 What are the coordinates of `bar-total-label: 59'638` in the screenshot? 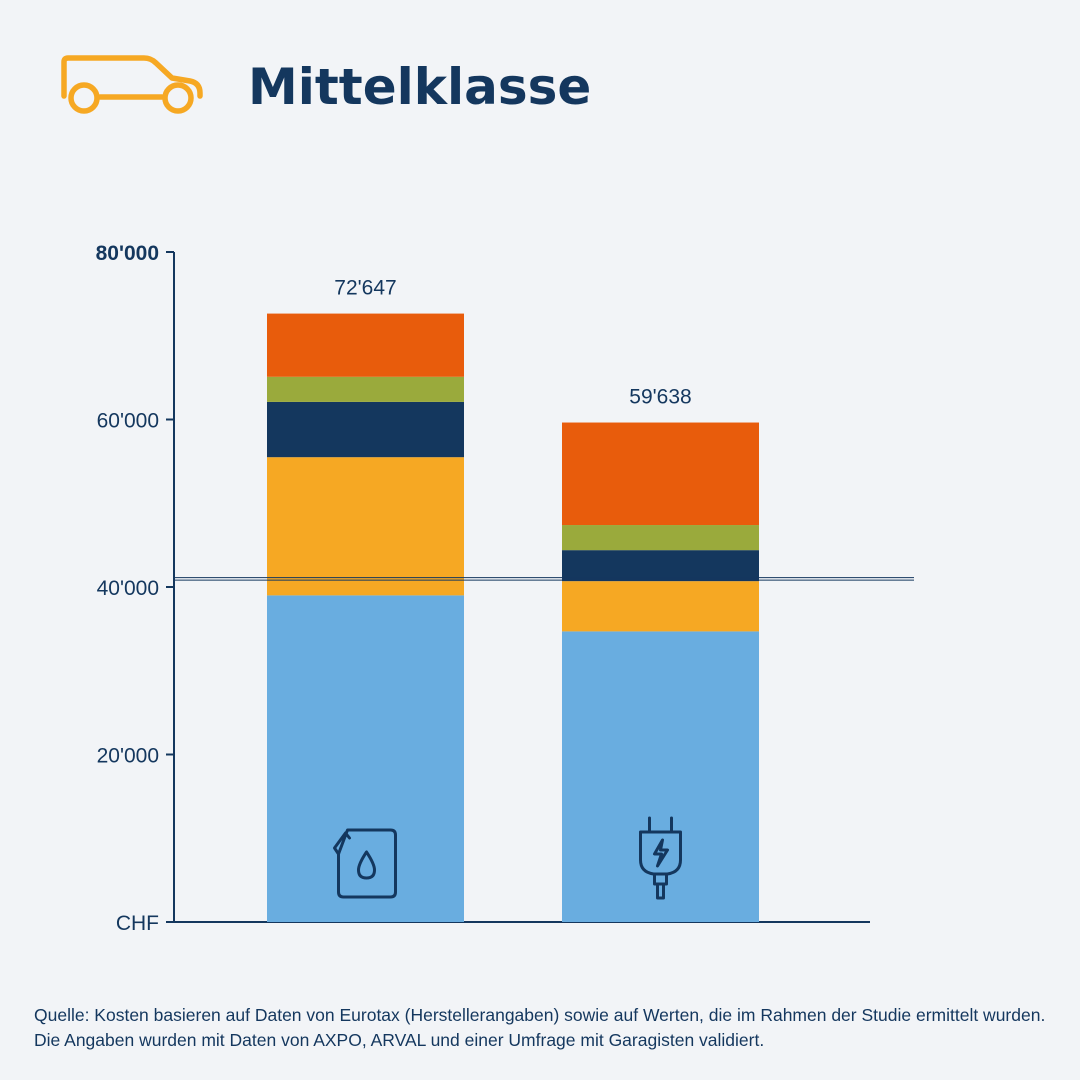 It's located at (660, 397).